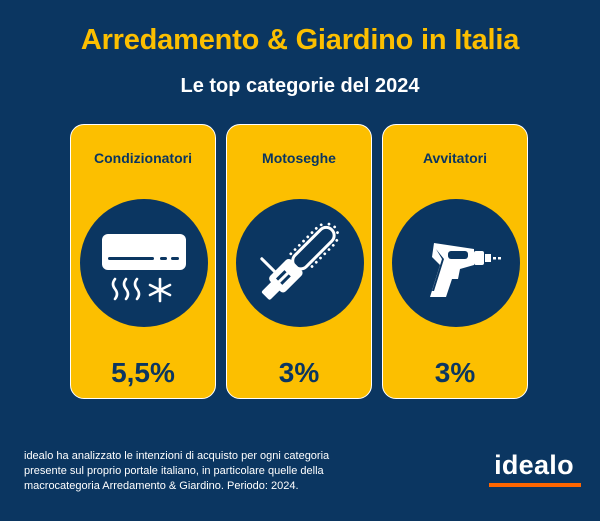 The width and height of the screenshot is (600, 521). I want to click on category-card-motoseghe: Motoseghe, so click(299, 261).